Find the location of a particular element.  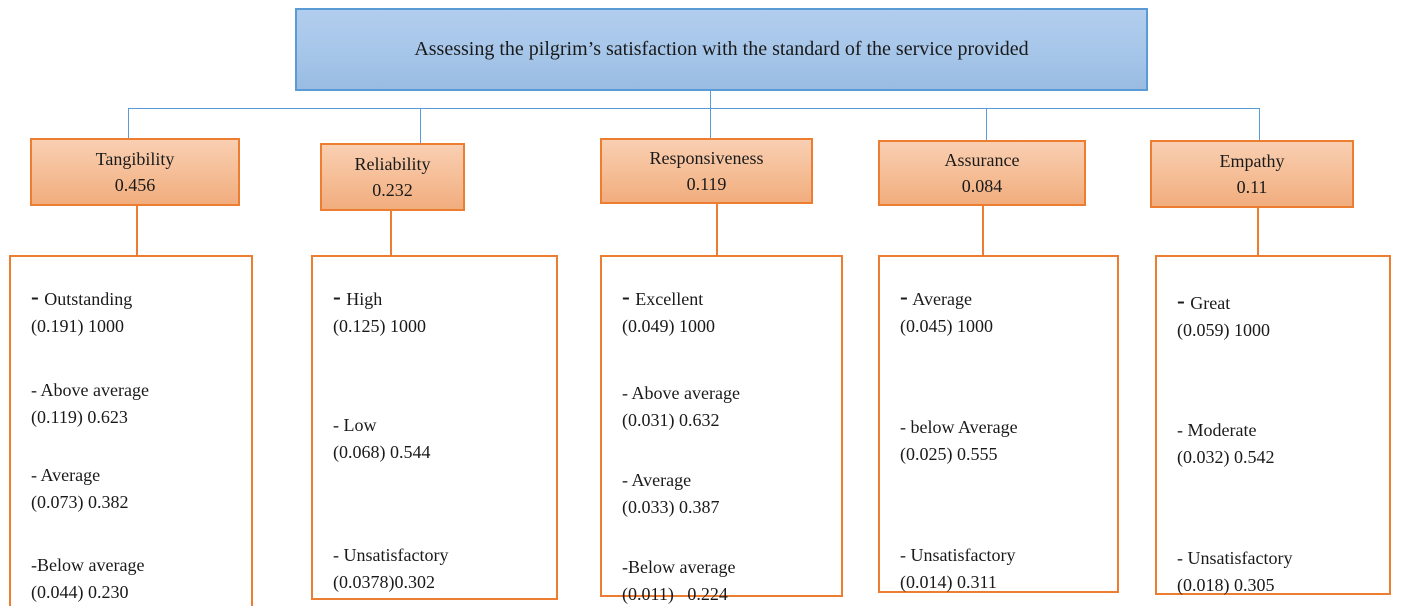

list-item-label: - Great is located at coordinates (1204, 301).